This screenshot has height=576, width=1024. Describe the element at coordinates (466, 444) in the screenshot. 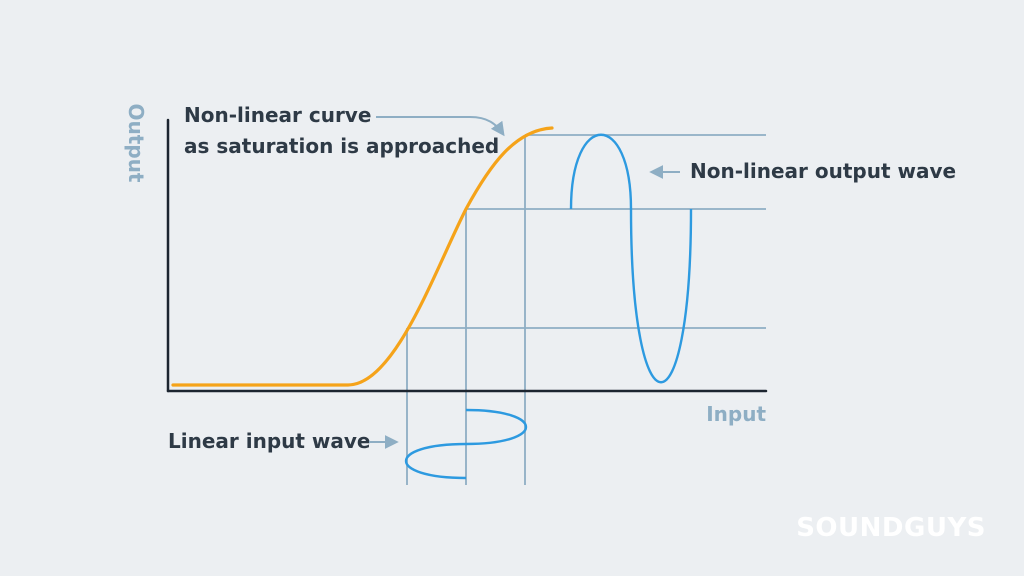

I see `input-wave` at that location.